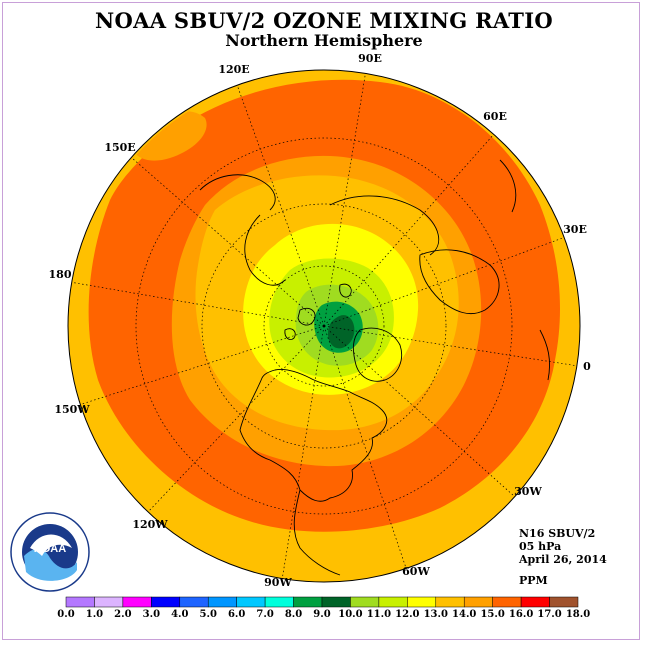 Image resolution: width=648 pixels, height=648 pixels. What do you see at coordinates (540, 546) in the screenshot?
I see `pressure-label: 05 hPa` at bounding box center [540, 546].